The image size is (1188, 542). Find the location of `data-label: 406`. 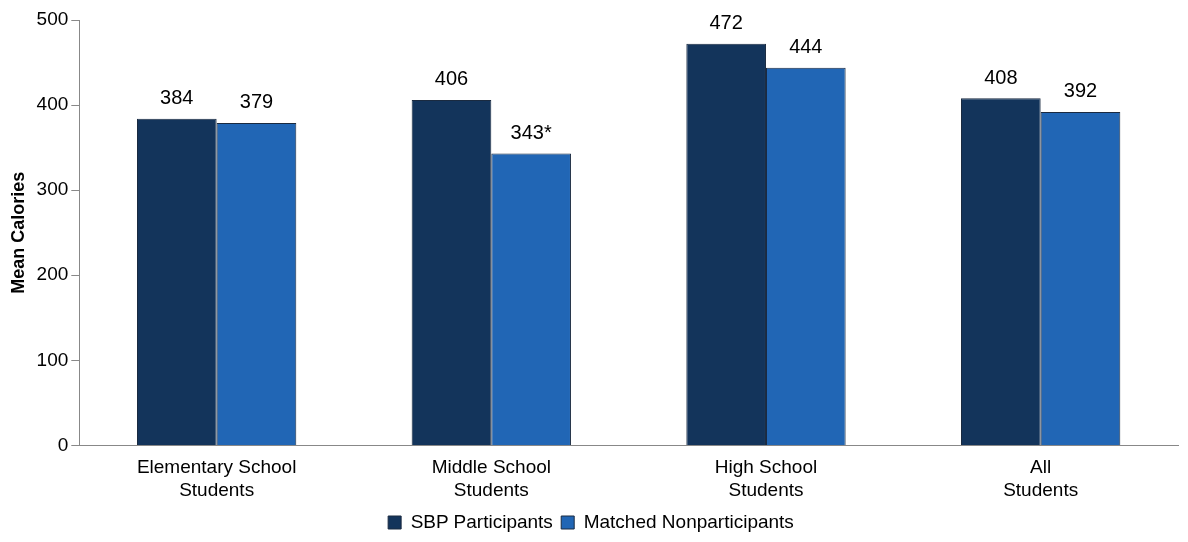

data-label: 406 is located at coordinates (451, 78).